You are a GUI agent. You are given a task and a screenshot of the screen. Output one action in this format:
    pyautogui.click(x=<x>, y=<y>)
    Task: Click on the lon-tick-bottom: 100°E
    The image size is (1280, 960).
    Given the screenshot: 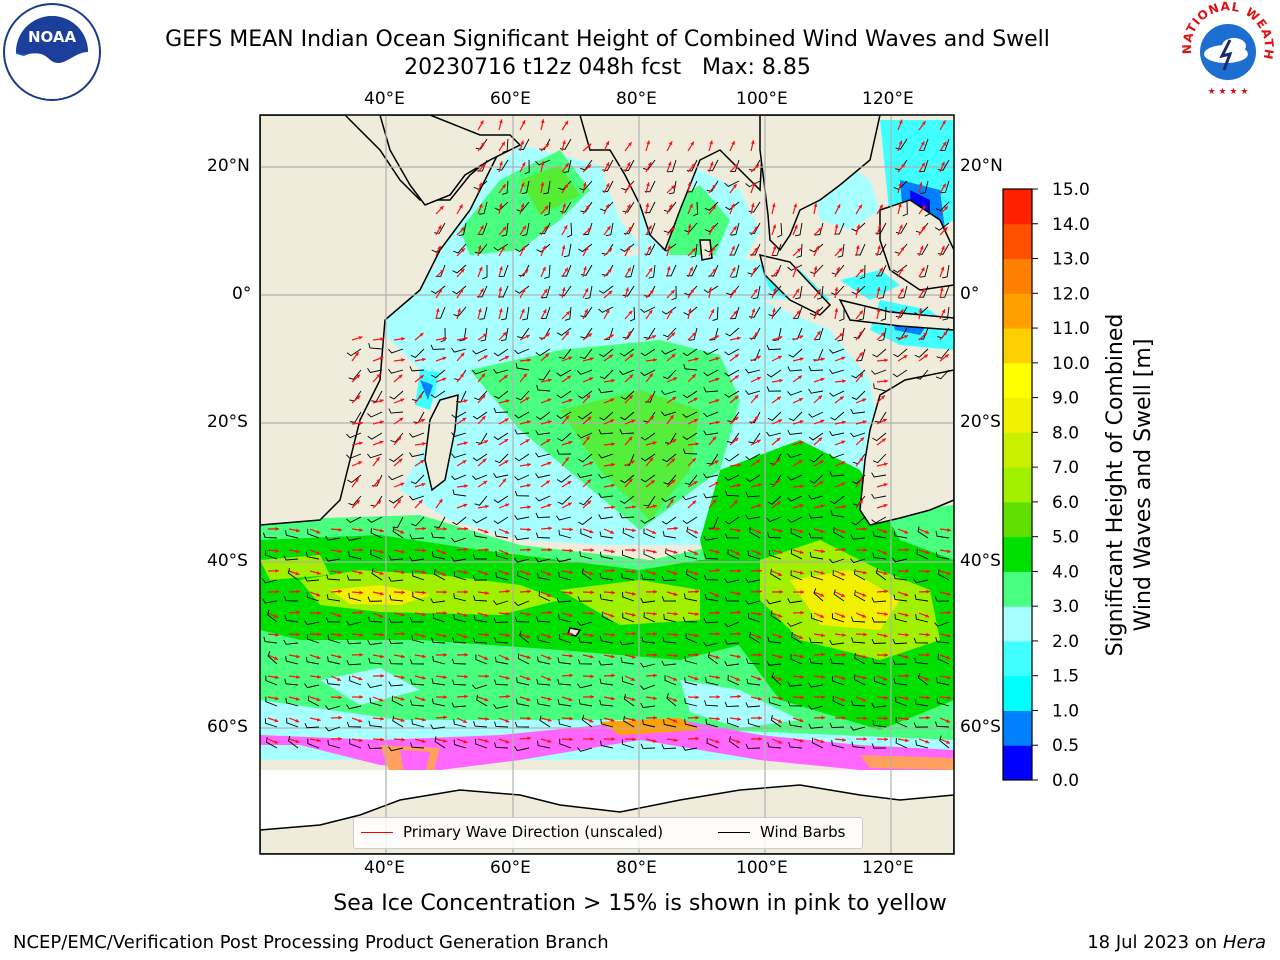 What is the action you would take?
    pyautogui.click(x=762, y=868)
    